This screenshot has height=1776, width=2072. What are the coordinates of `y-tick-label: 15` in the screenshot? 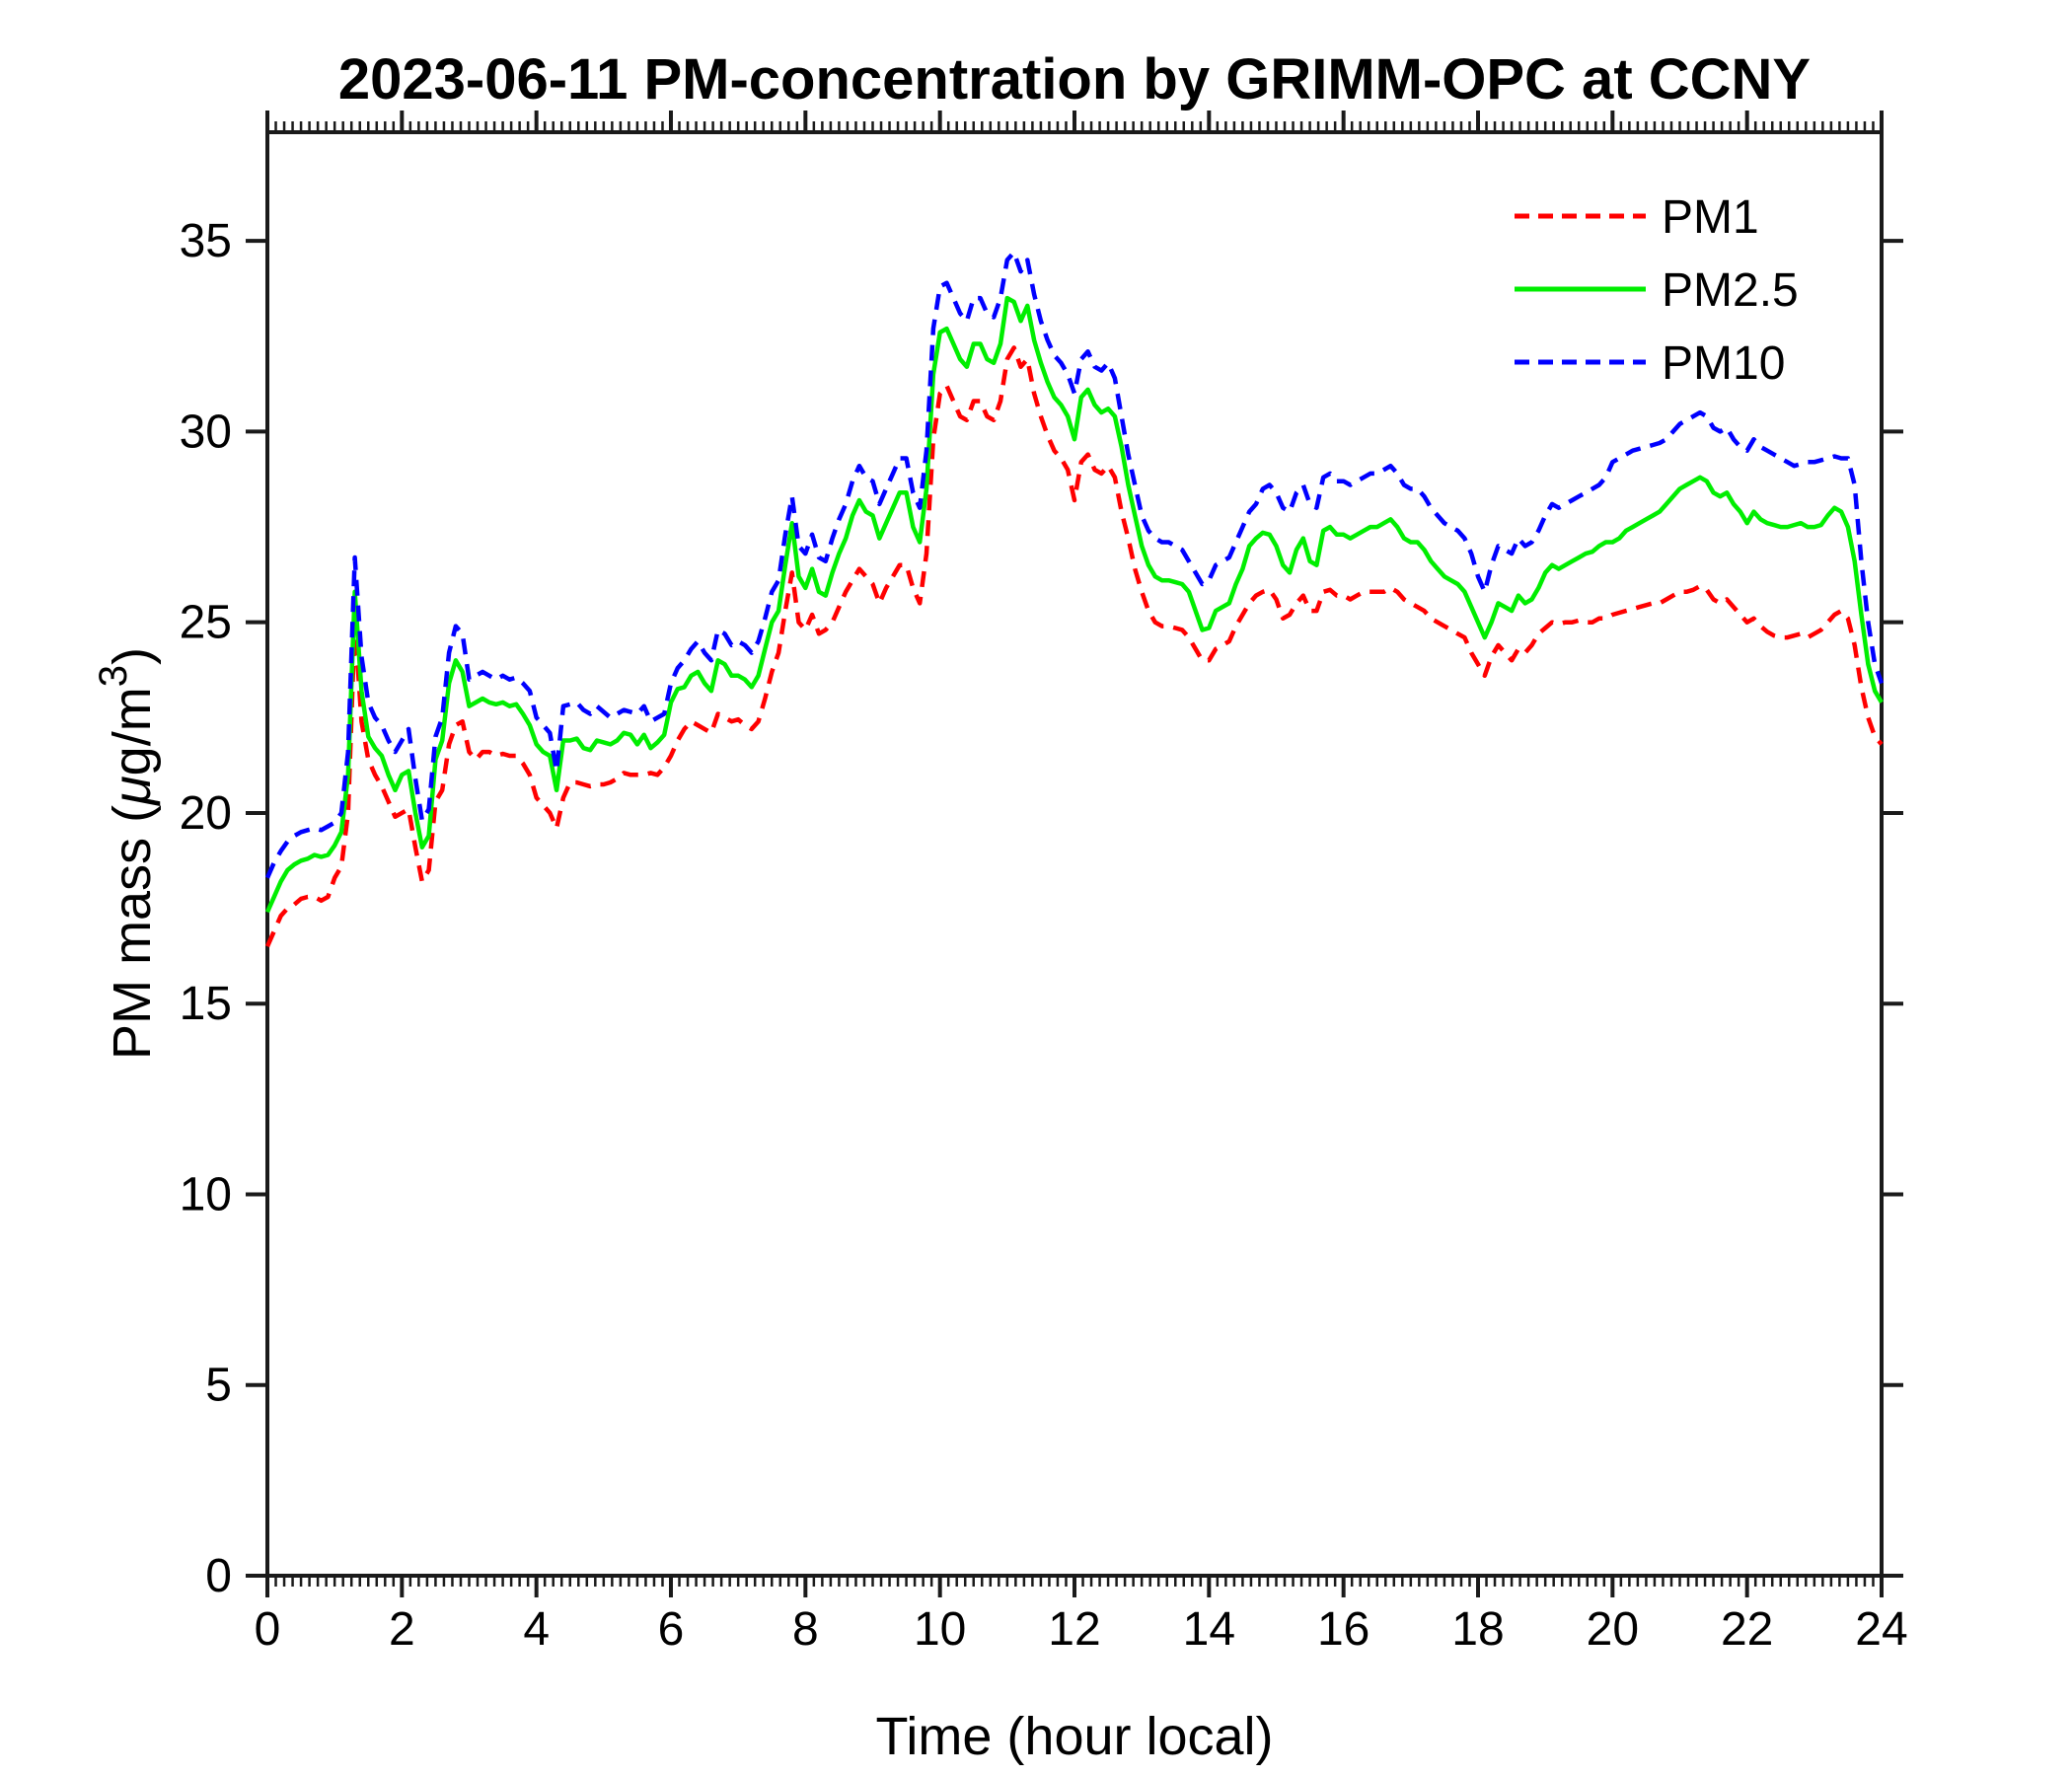 It's located at (206, 1004).